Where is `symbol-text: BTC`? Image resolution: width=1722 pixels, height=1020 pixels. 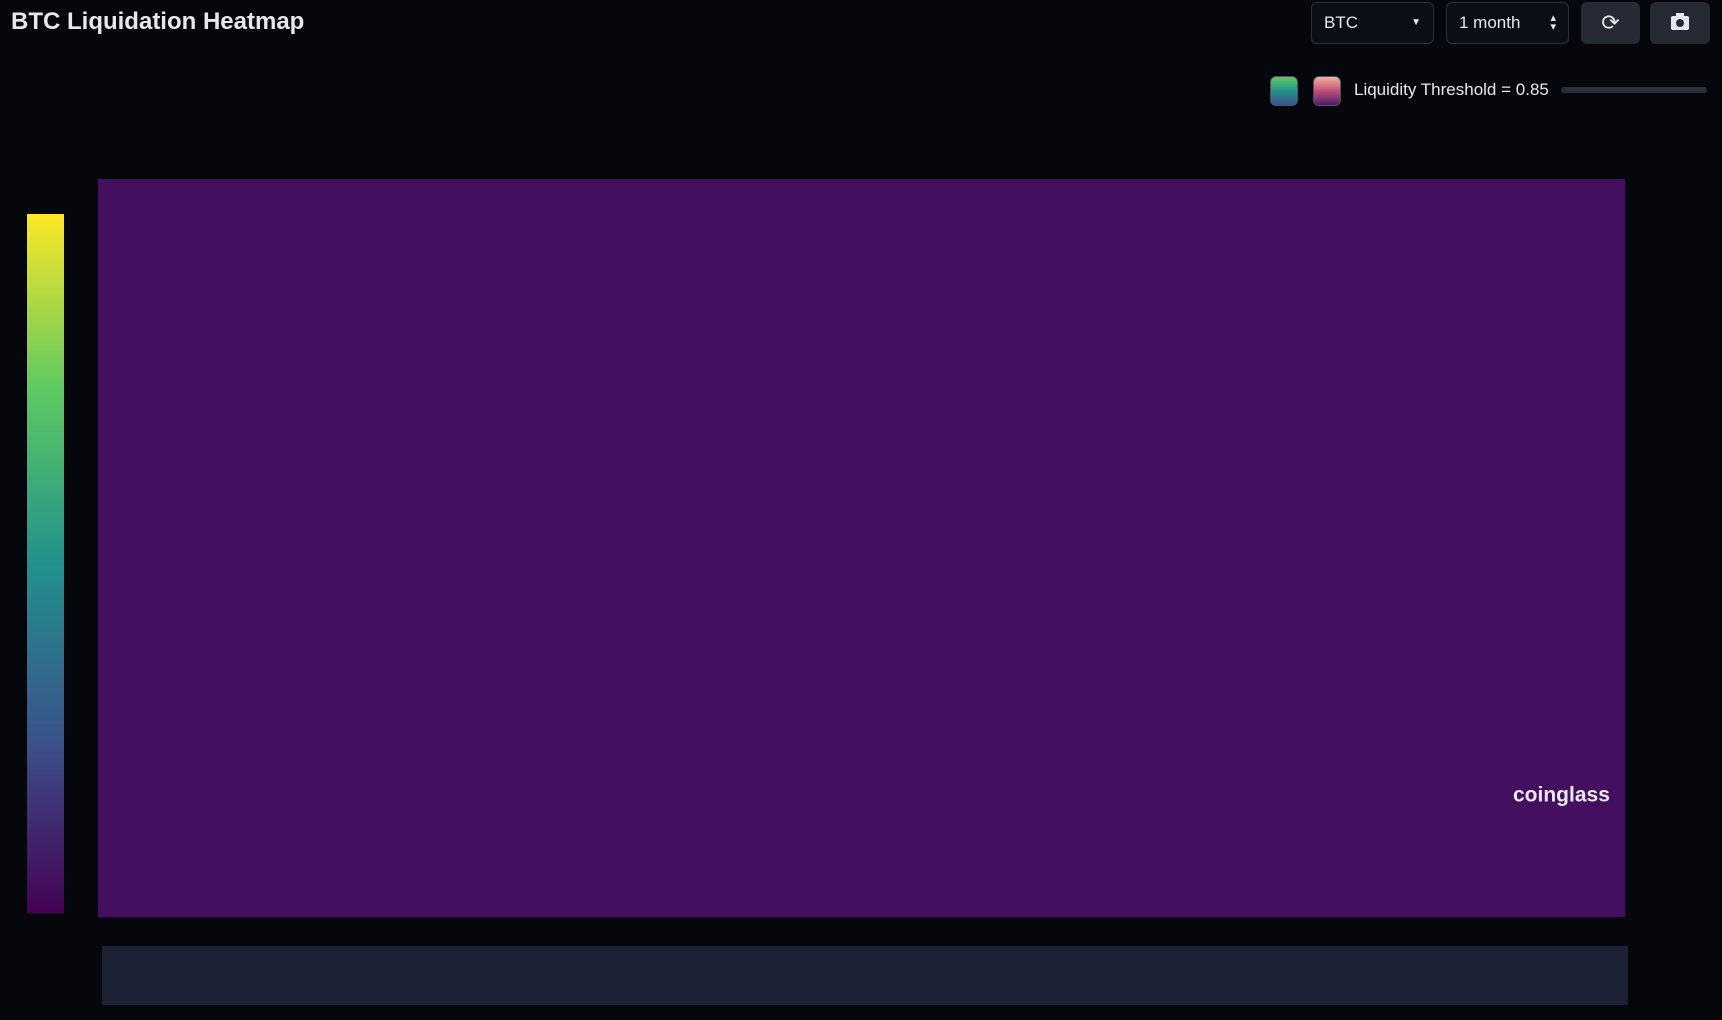 symbol-text: BTC is located at coordinates (1341, 22).